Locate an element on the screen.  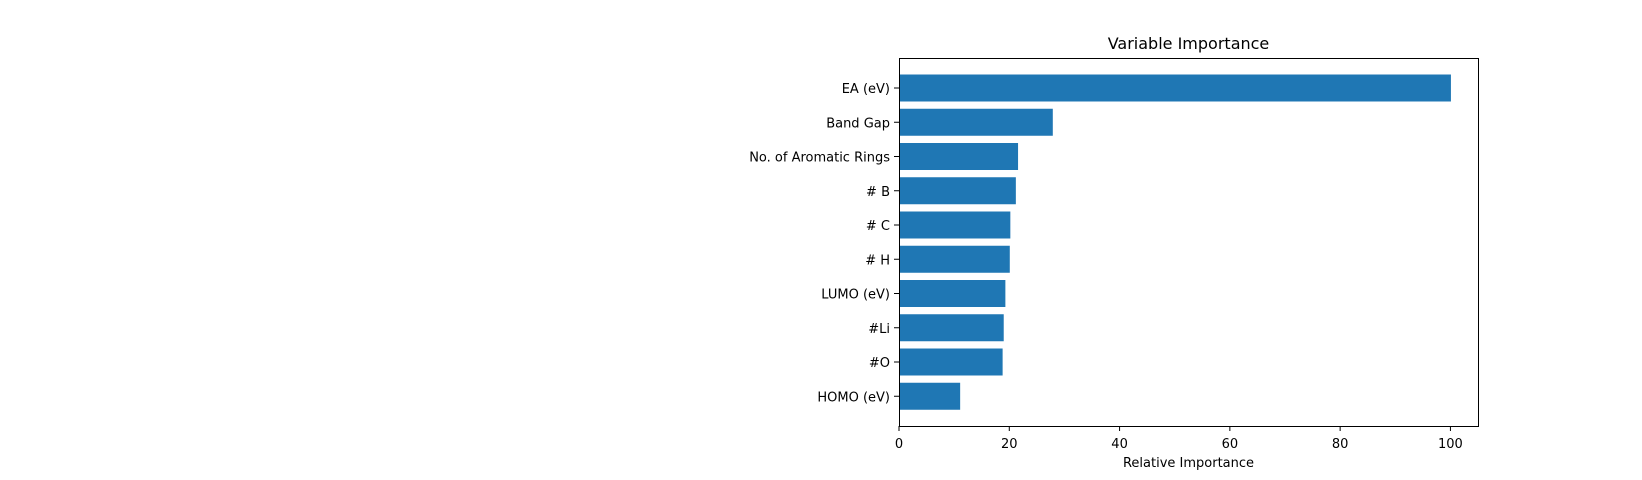
y-tick-label: No. of Aromatic Rings is located at coordinates (819, 158).